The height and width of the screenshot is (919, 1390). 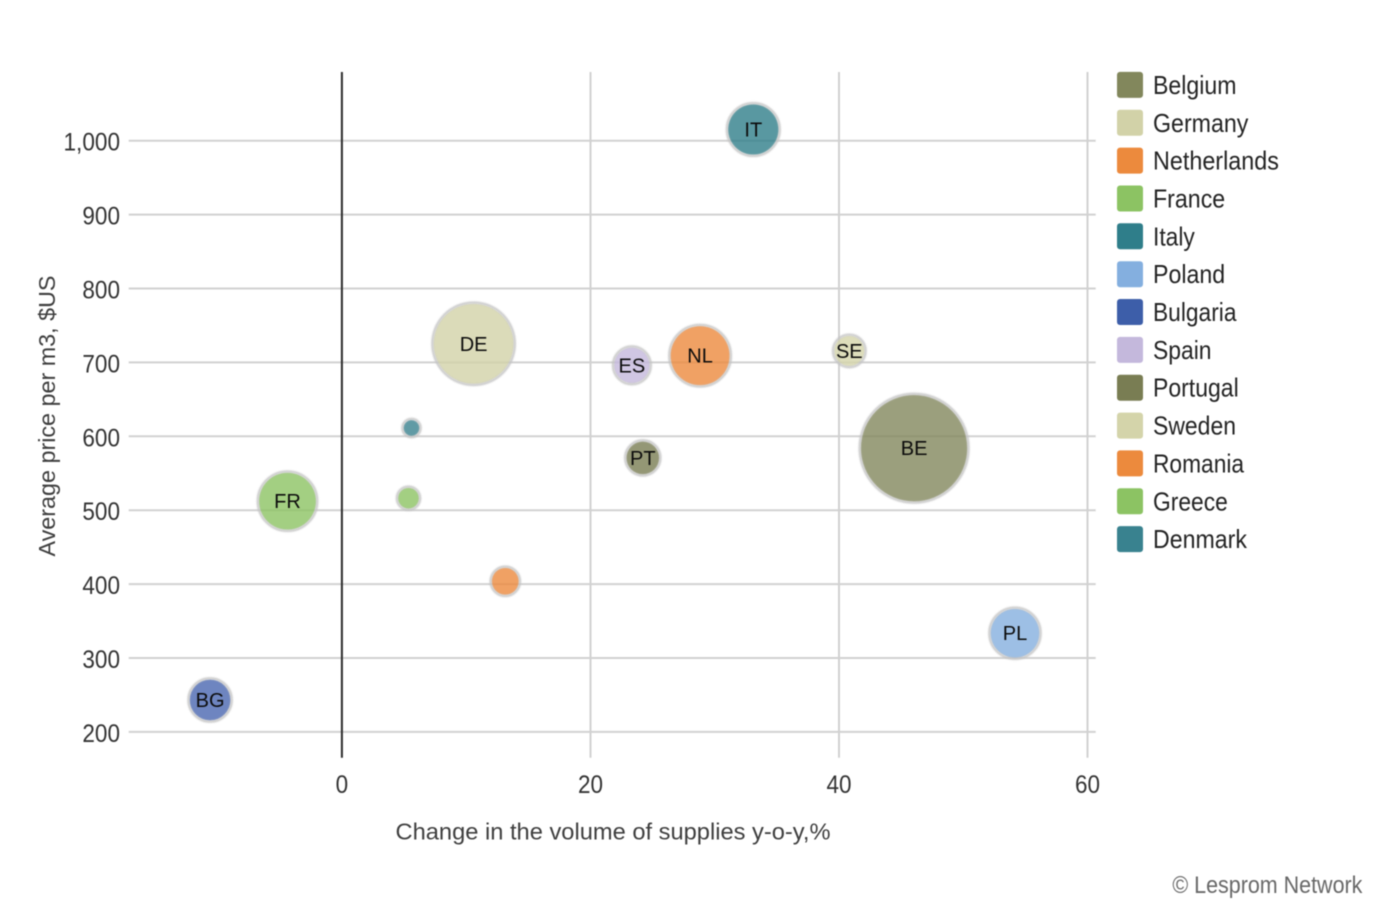 I want to click on svg-text: Spain, so click(x=1182, y=350).